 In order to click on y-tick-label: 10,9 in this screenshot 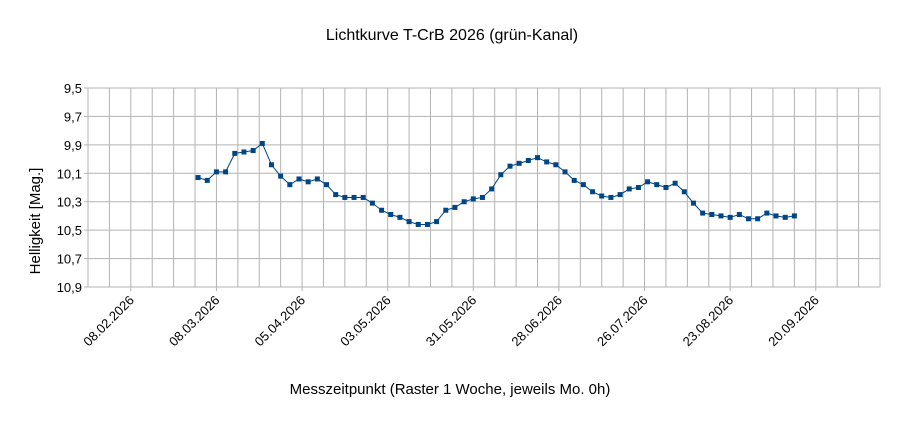, I will do `click(69, 287)`.